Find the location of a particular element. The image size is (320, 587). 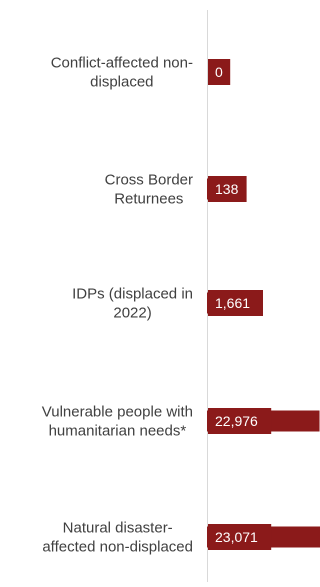

data-label: 23,071 is located at coordinates (236, 537).